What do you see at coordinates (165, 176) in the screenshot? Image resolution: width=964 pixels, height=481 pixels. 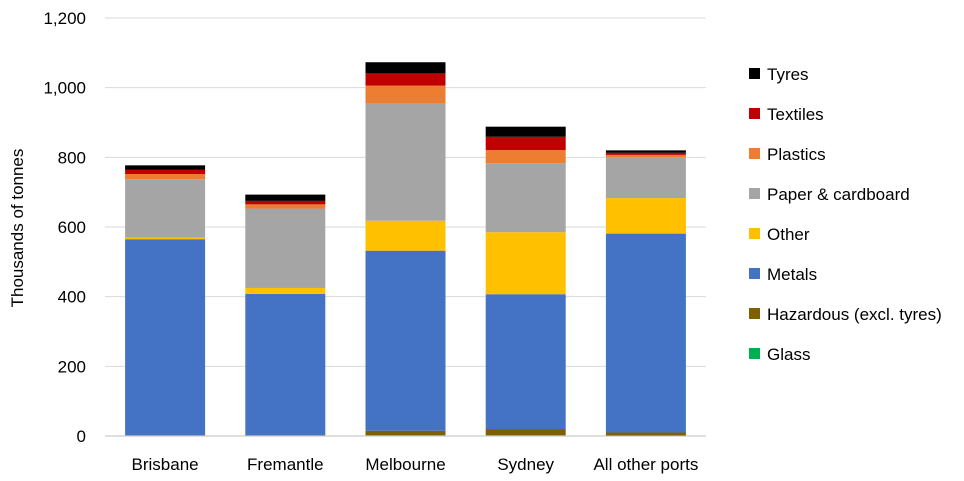 I see `bar-segment-brisbane-plastics` at bounding box center [165, 176].